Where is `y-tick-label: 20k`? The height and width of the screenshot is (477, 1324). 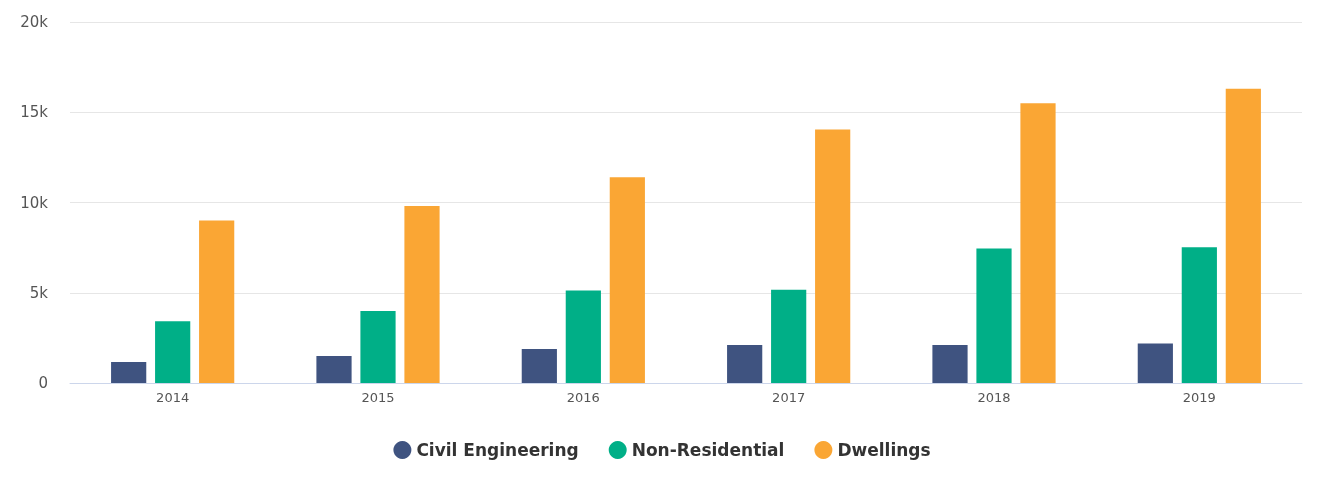
y-tick-label: 20k is located at coordinates (34, 22).